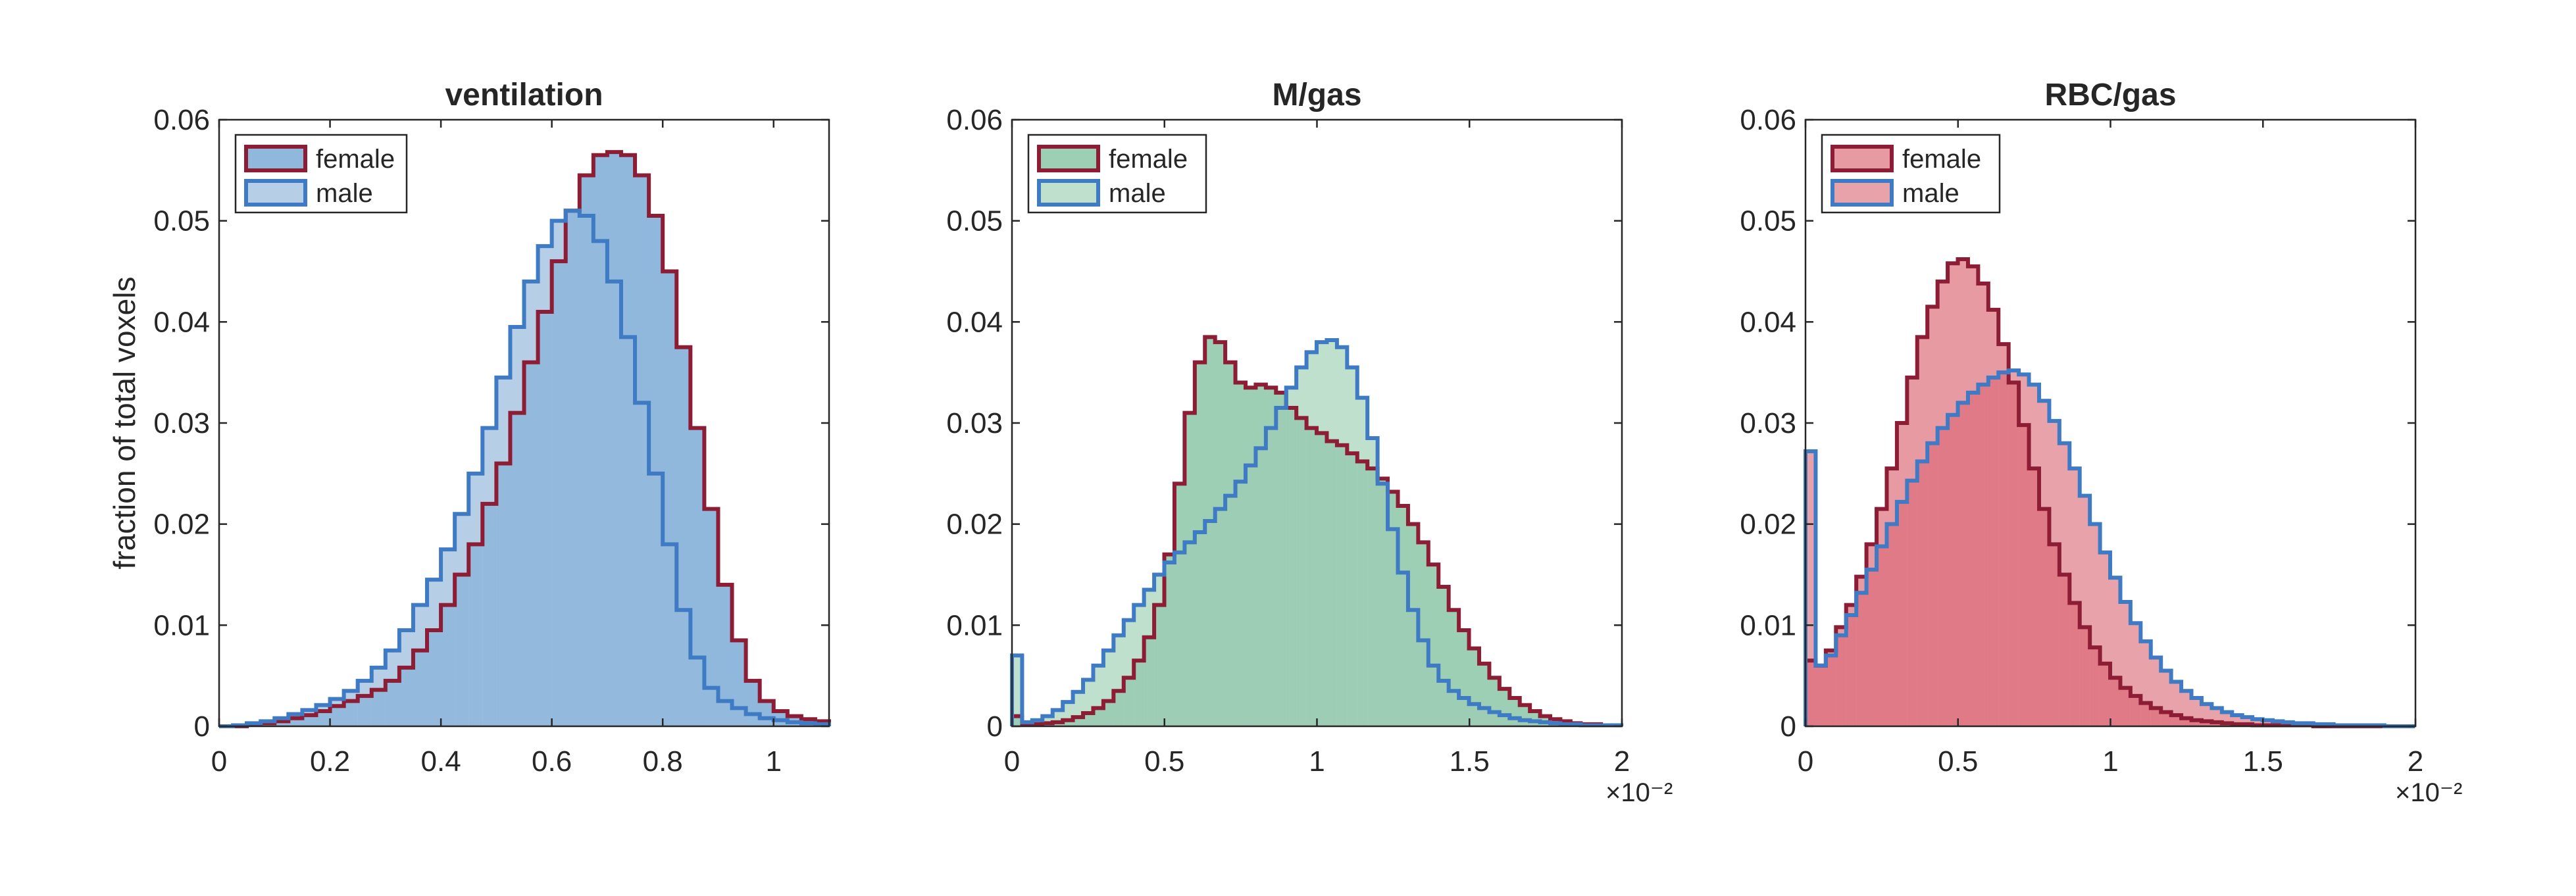 This screenshot has width=2576, height=896. Describe the element at coordinates (1788, 727) in the screenshot. I see `y-tick-label: 0` at that location.